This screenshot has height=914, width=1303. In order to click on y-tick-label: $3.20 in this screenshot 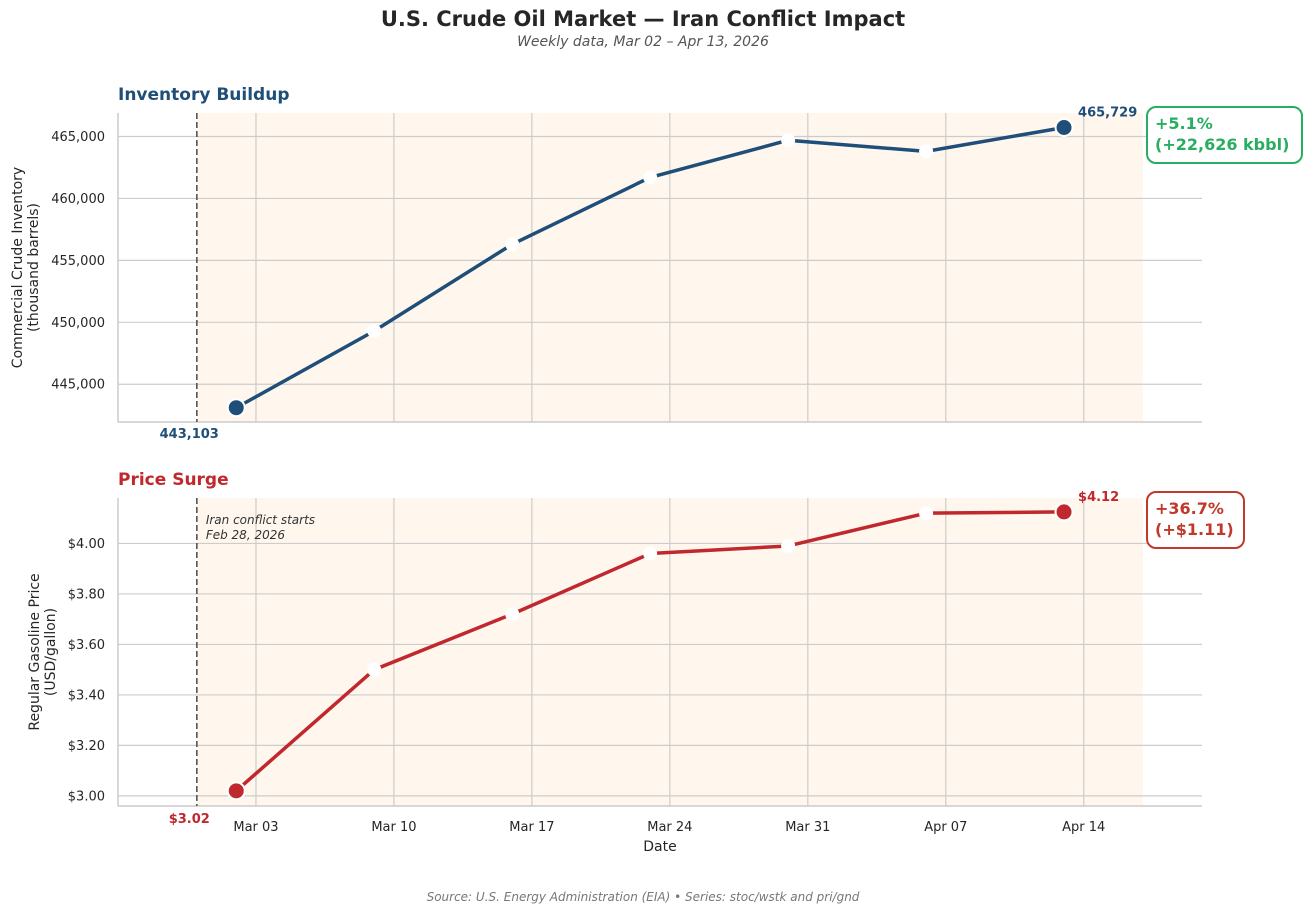, I will do `click(86, 746)`.